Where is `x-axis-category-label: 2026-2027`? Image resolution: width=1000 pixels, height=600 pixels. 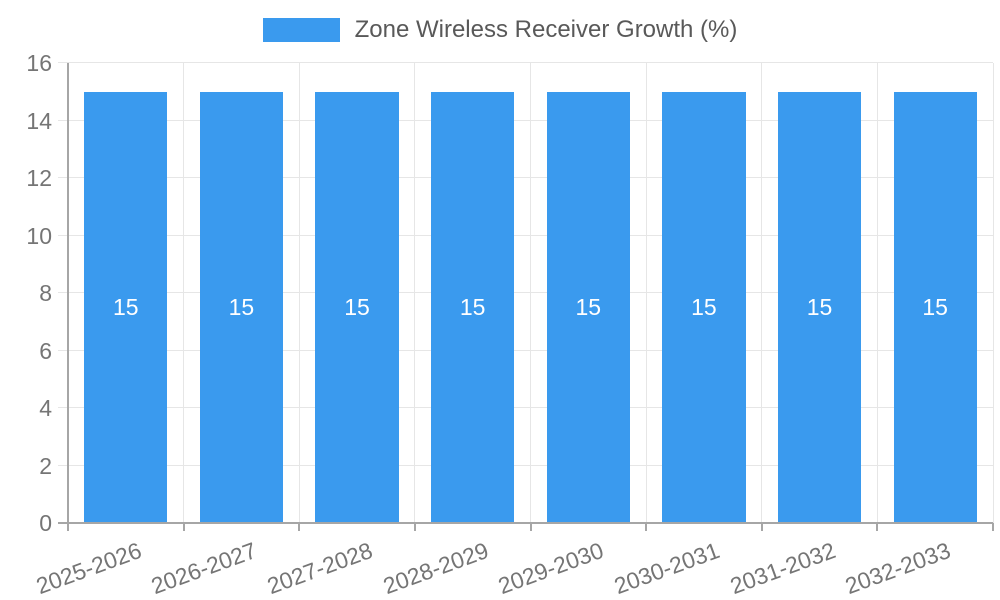
x-axis-category-label: 2026-2027 is located at coordinates (204, 568).